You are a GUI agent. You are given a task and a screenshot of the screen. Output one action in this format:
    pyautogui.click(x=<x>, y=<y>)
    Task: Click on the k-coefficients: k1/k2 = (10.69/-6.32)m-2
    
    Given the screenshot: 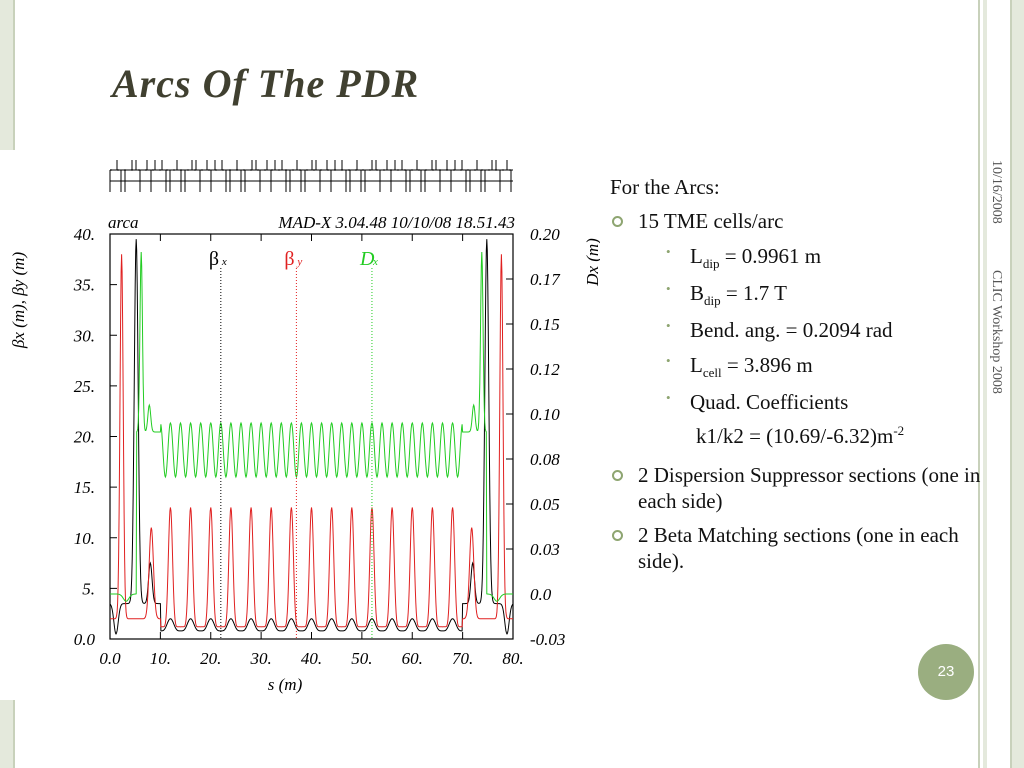 What is the action you would take?
    pyautogui.click(x=800, y=436)
    